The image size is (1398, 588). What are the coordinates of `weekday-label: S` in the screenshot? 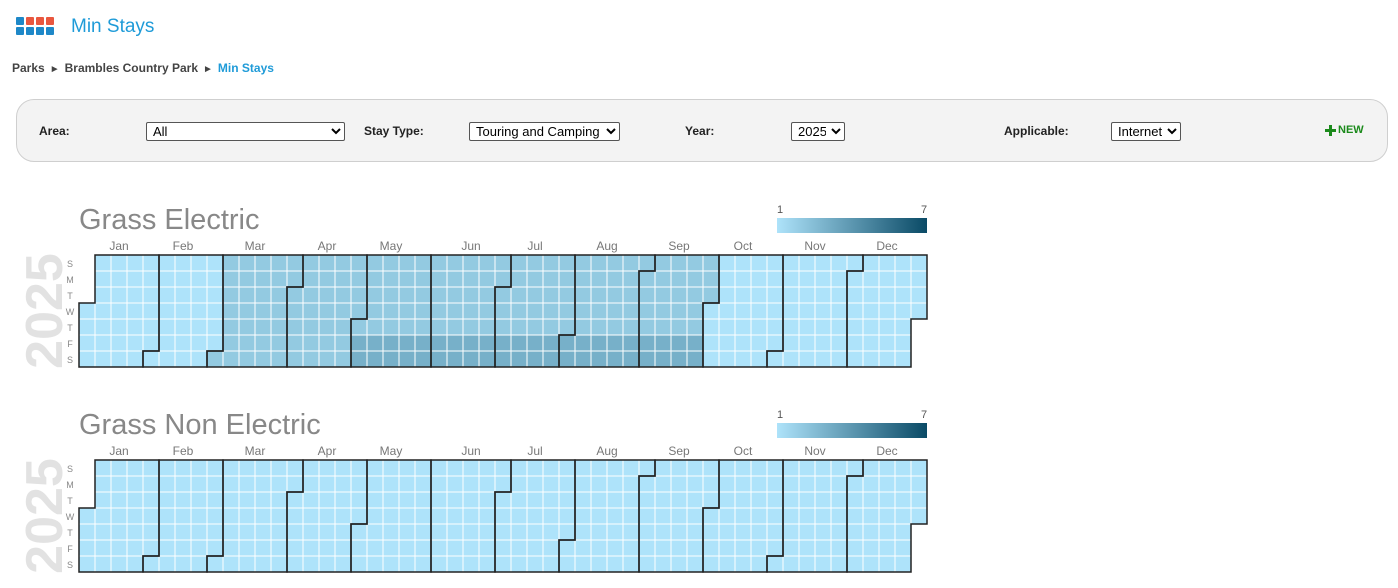 It's located at (70, 360).